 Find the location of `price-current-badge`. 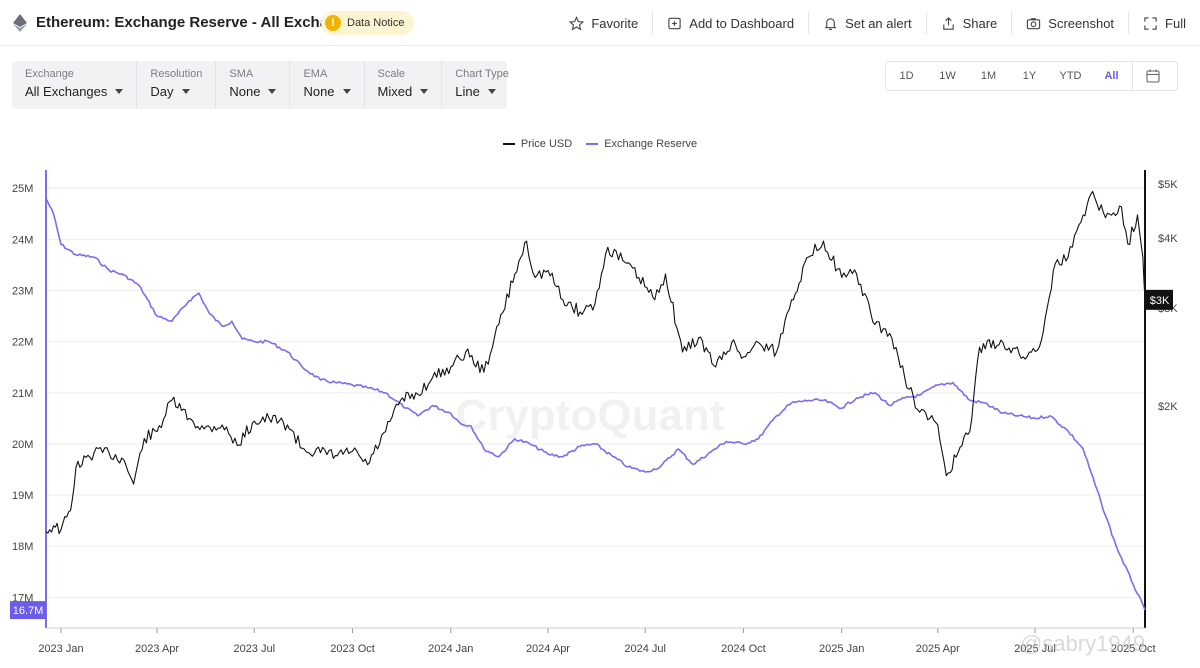

price-current-badge is located at coordinates (1159, 299).